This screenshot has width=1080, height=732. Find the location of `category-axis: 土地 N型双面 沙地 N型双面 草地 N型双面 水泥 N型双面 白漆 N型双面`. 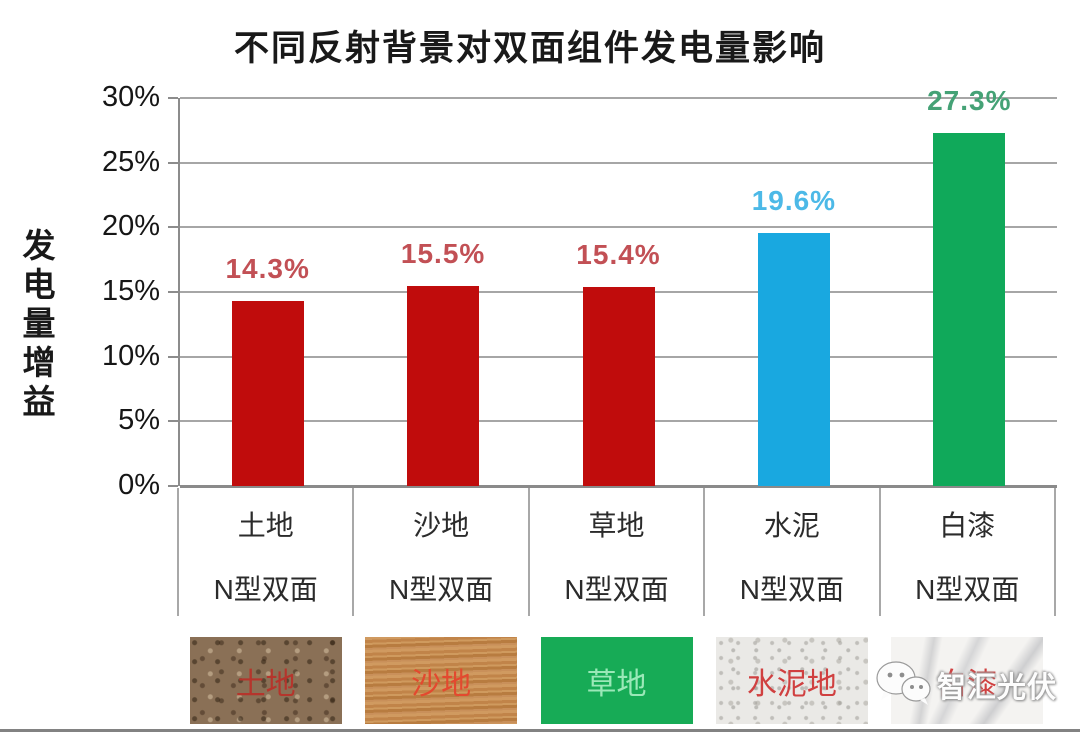

category-axis: 土地 N型双面 沙地 N型双面 草地 N型双面 水泥 N型双面 白漆 N型双面 is located at coordinates (616, 552).